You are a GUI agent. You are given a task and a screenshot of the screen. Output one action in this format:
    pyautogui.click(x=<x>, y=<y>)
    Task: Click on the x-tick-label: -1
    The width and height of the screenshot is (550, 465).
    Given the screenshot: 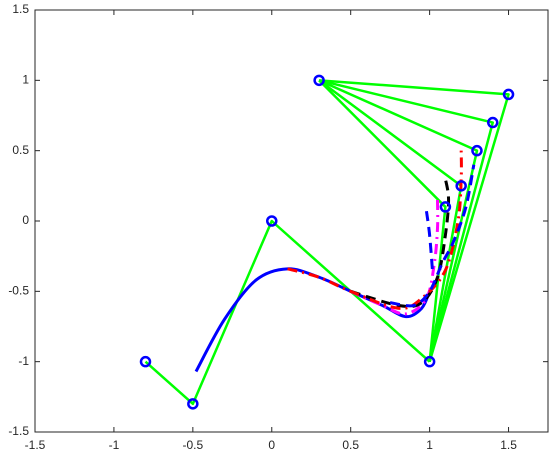 What is the action you would take?
    pyautogui.click(x=114, y=445)
    